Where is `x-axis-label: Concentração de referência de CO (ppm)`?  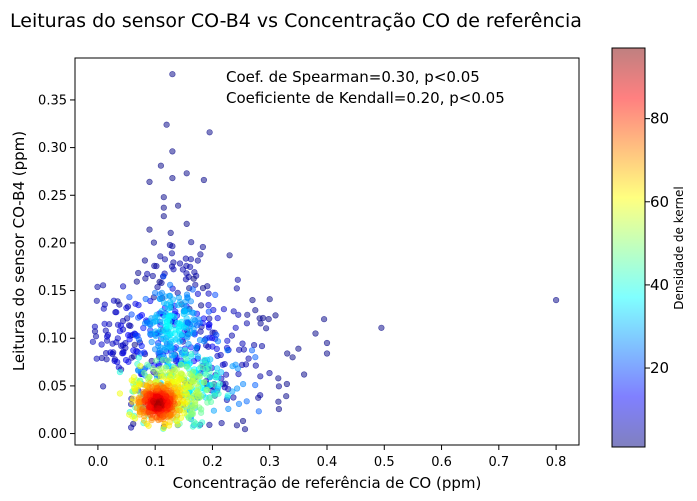
x-axis-label: Concentração de referência de CO (ppm) is located at coordinates (327, 483).